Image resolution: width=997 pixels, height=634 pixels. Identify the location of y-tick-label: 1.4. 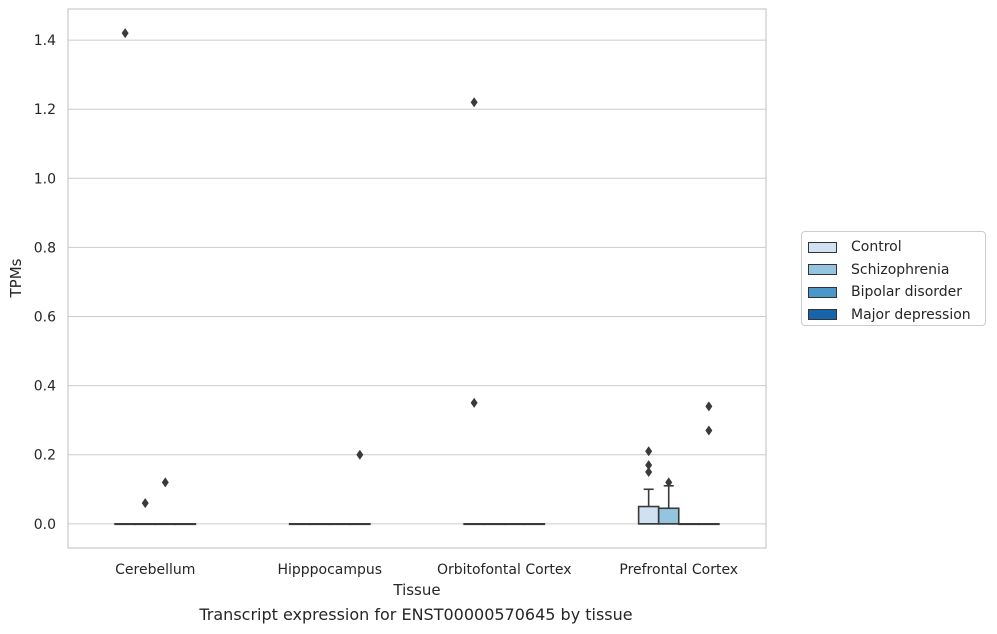
(45, 41).